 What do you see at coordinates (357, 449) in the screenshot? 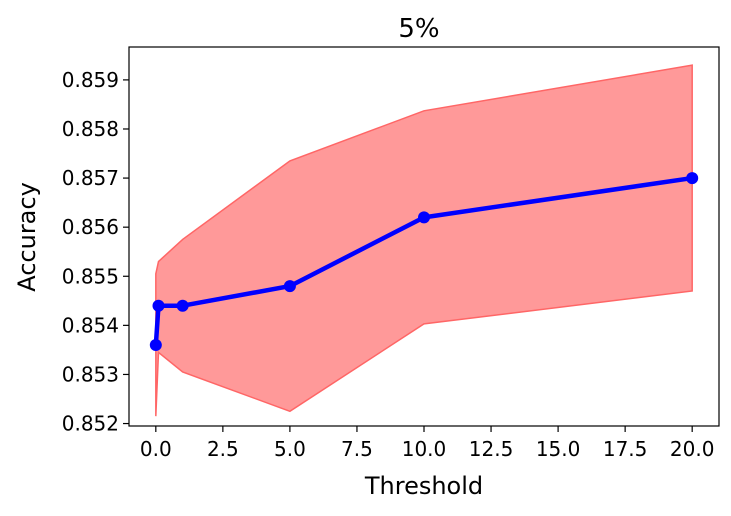
I see `x-tick-label-3: 7.5` at bounding box center [357, 449].